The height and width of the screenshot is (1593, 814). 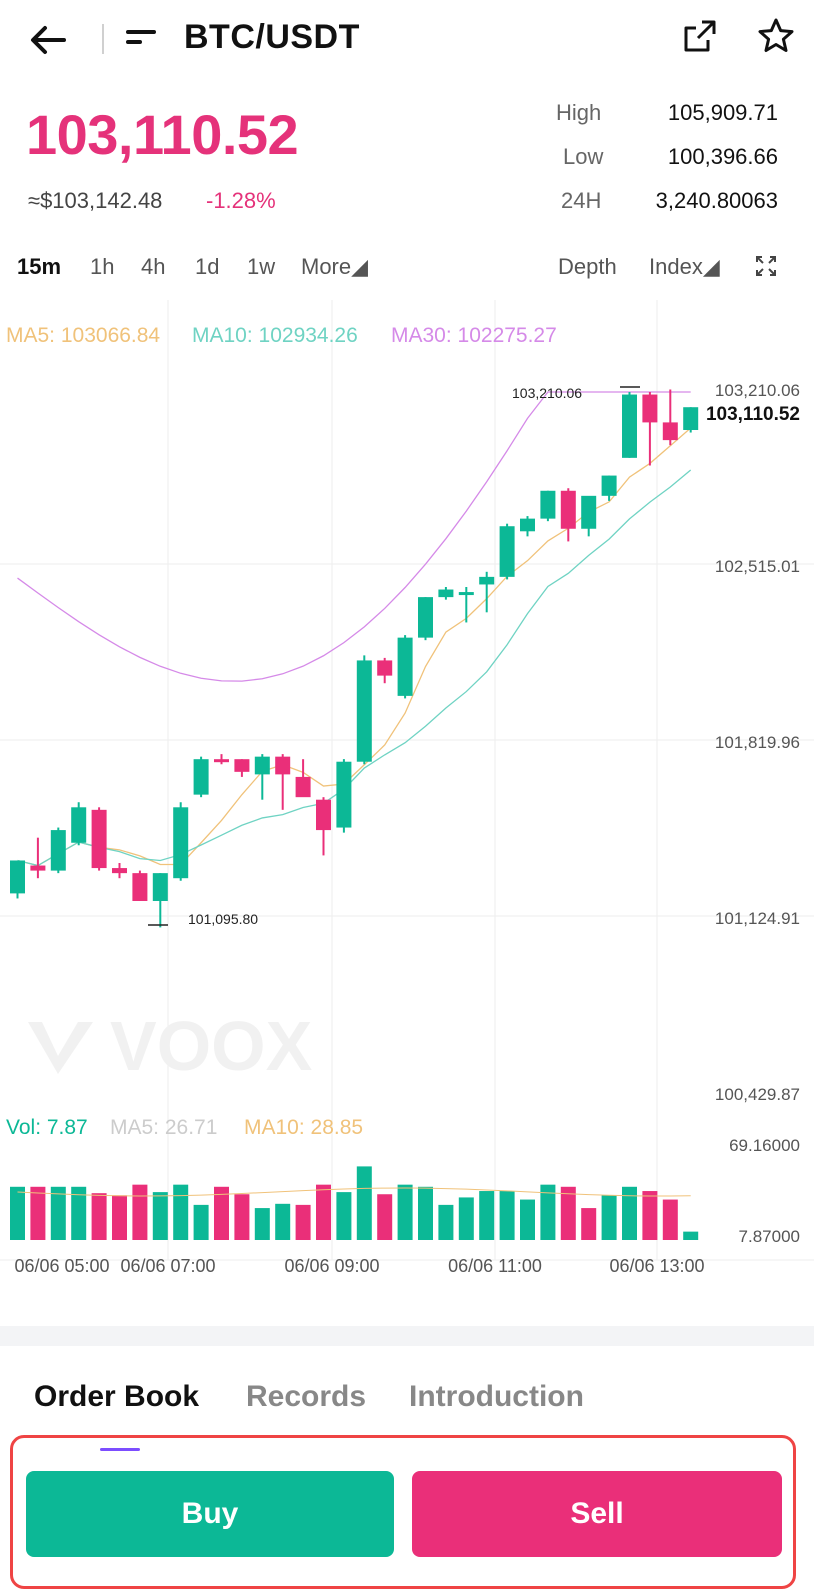 What do you see at coordinates (210, 1514) in the screenshot?
I see `buy-button: Buy` at bounding box center [210, 1514].